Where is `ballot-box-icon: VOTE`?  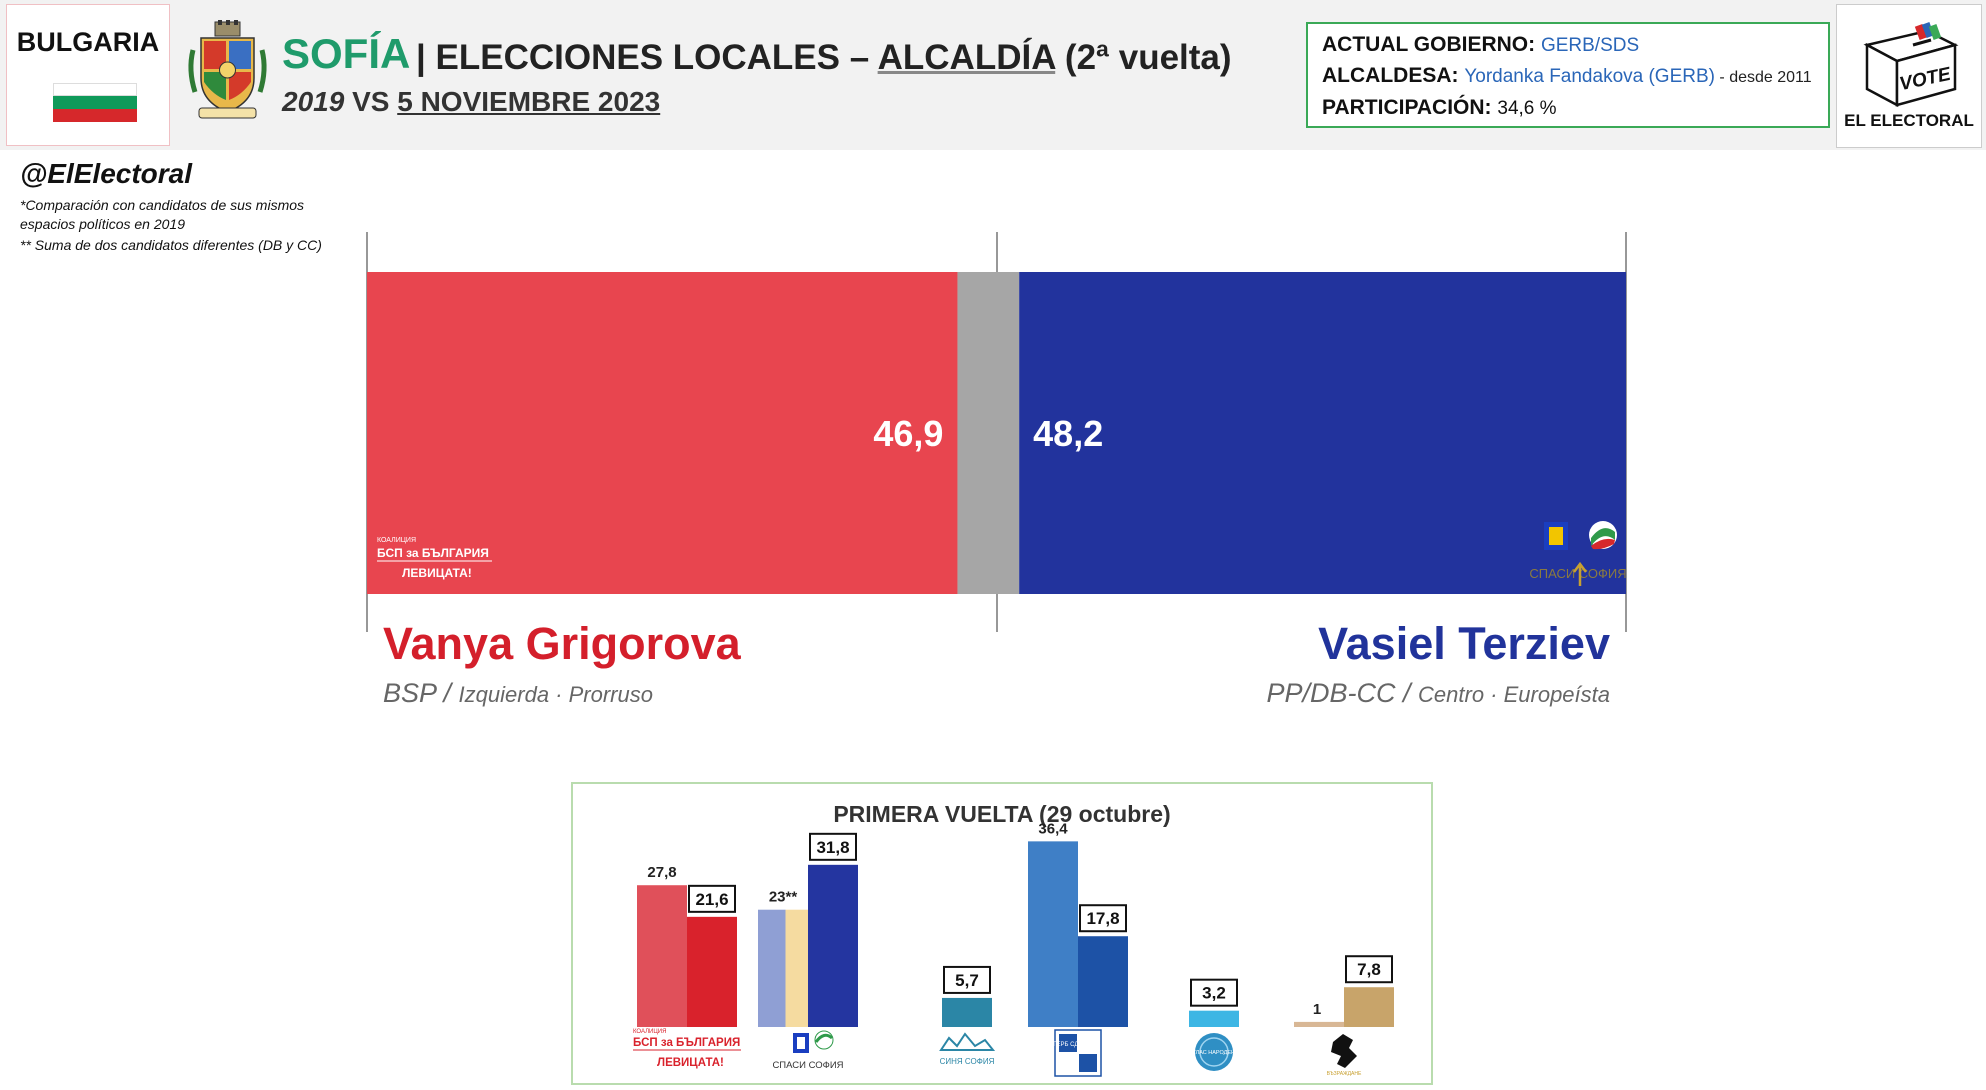 ballot-box-icon: VOTE is located at coordinates (1911, 65).